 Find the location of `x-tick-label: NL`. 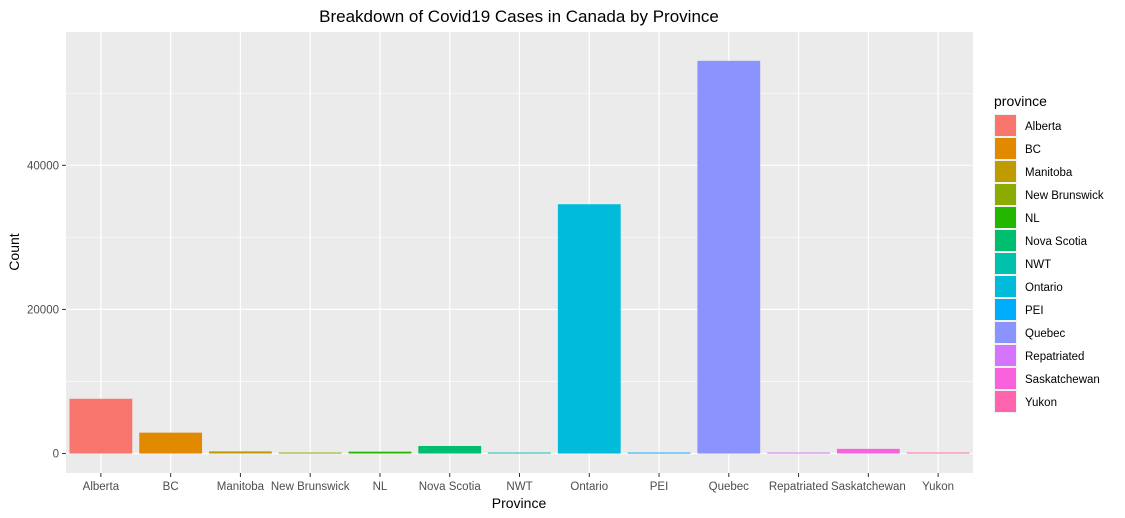

x-tick-label: NL is located at coordinates (380, 487).